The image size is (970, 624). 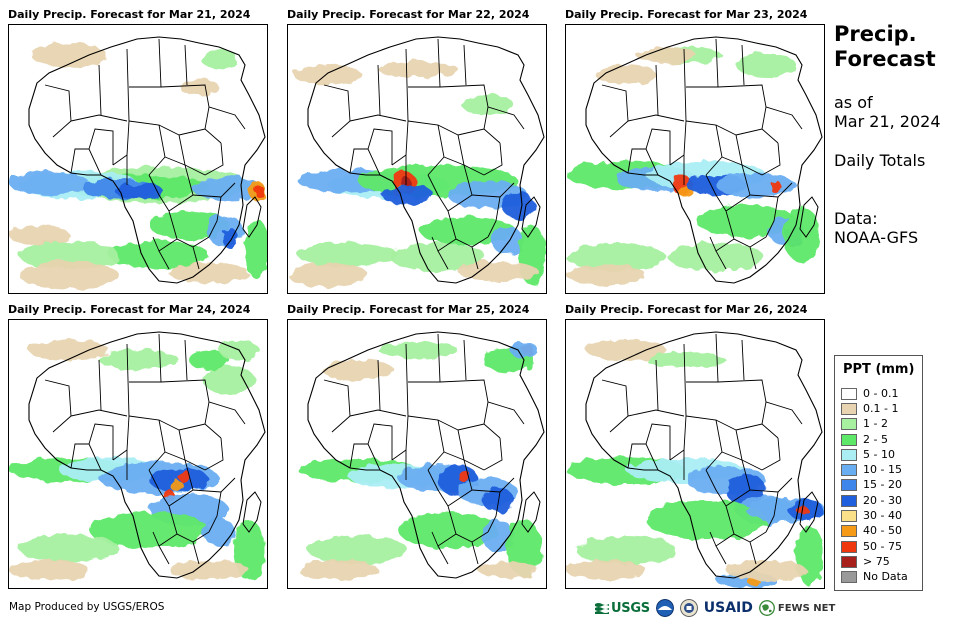 What do you see at coordinates (129, 14) in the screenshot?
I see `panel-title: Daily Precip. Forecast for Mar 21, 2024` at bounding box center [129, 14].